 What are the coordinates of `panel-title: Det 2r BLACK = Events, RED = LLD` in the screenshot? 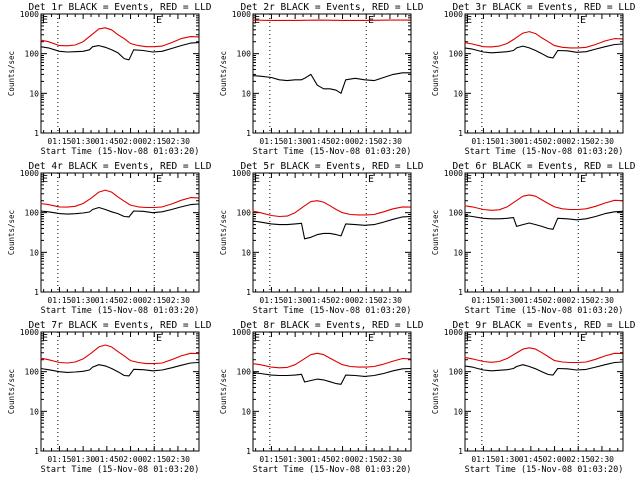 It's located at (331, 7).